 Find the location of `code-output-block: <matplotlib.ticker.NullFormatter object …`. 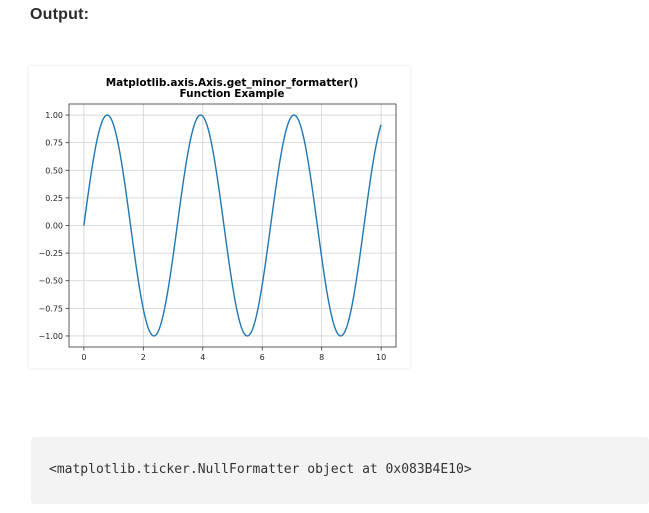

code-output-block: <matplotlib.ticker.NullFormatter object … is located at coordinates (340, 470).